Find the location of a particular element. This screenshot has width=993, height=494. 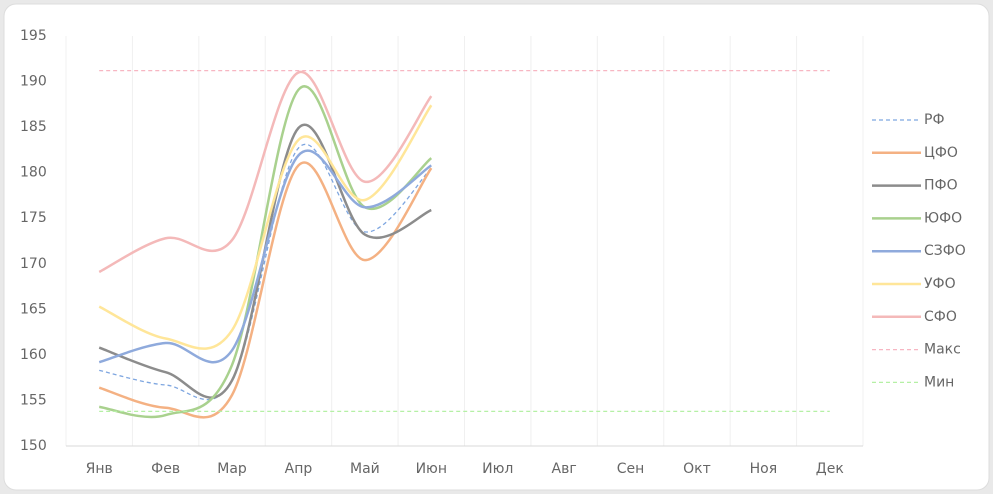

x-tick-label: Фев is located at coordinates (165, 469).